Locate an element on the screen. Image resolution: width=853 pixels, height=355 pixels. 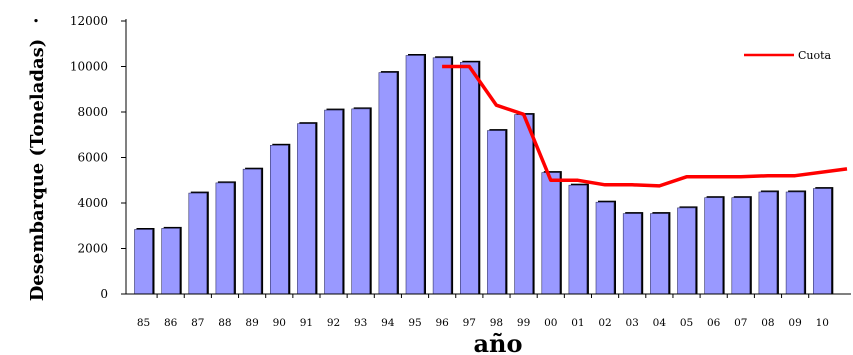
x-tick-label: 95 is located at coordinates (414, 323).